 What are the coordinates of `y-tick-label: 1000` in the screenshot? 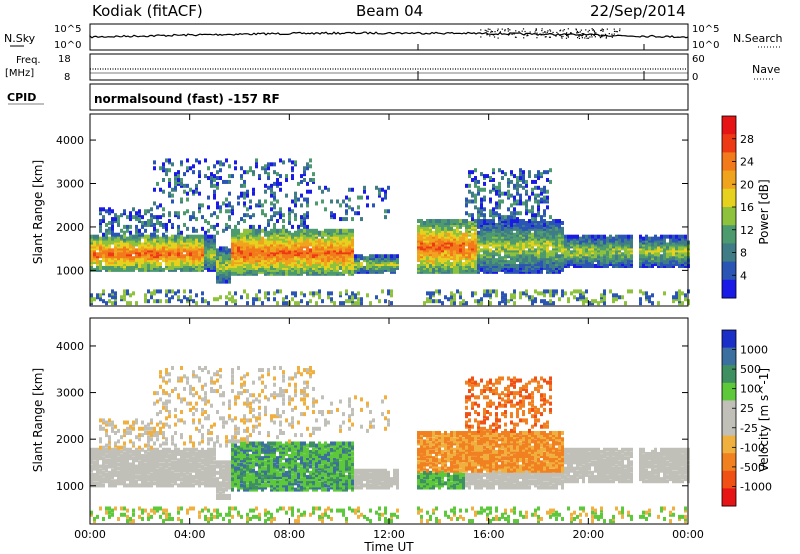 It's located at (70, 270).